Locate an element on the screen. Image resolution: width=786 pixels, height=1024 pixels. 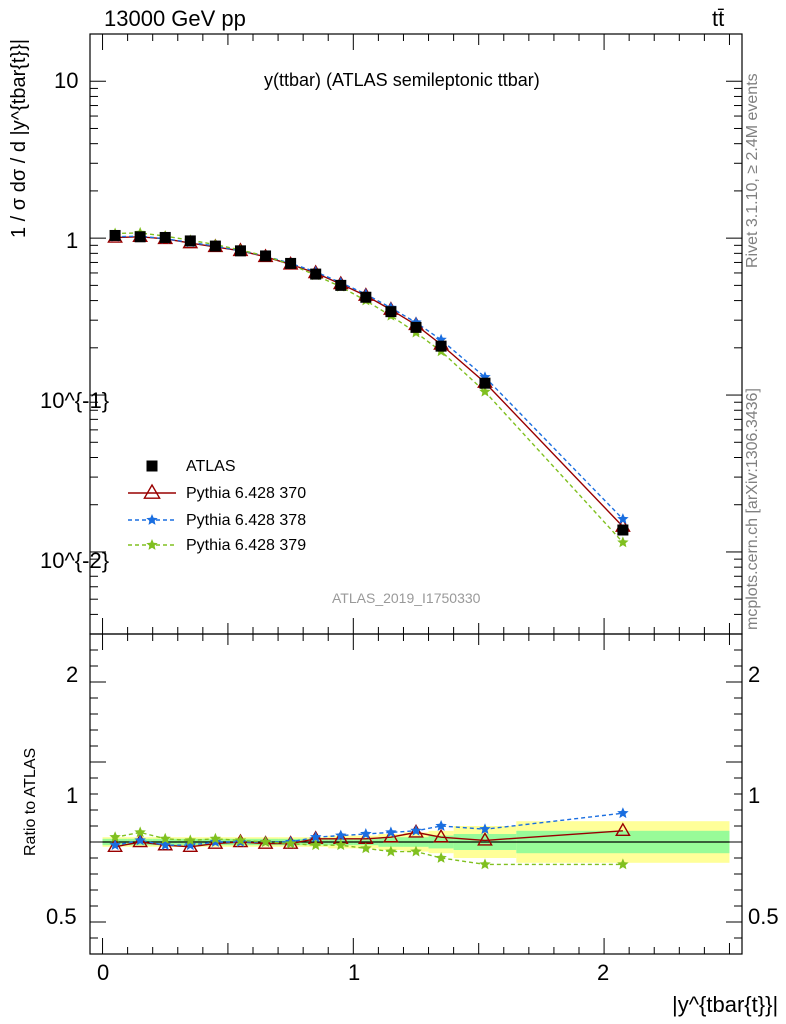
header-right: tt̄ is located at coordinates (718, 18).